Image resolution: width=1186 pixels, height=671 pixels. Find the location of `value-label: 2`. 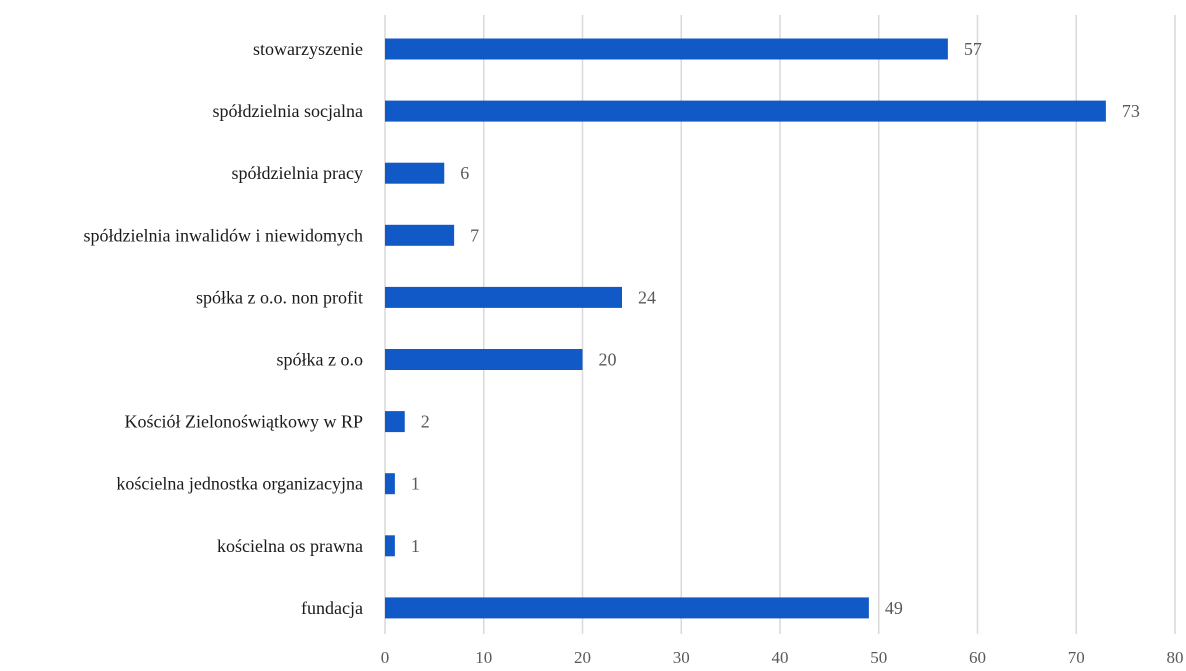

value-label: 2 is located at coordinates (425, 422).